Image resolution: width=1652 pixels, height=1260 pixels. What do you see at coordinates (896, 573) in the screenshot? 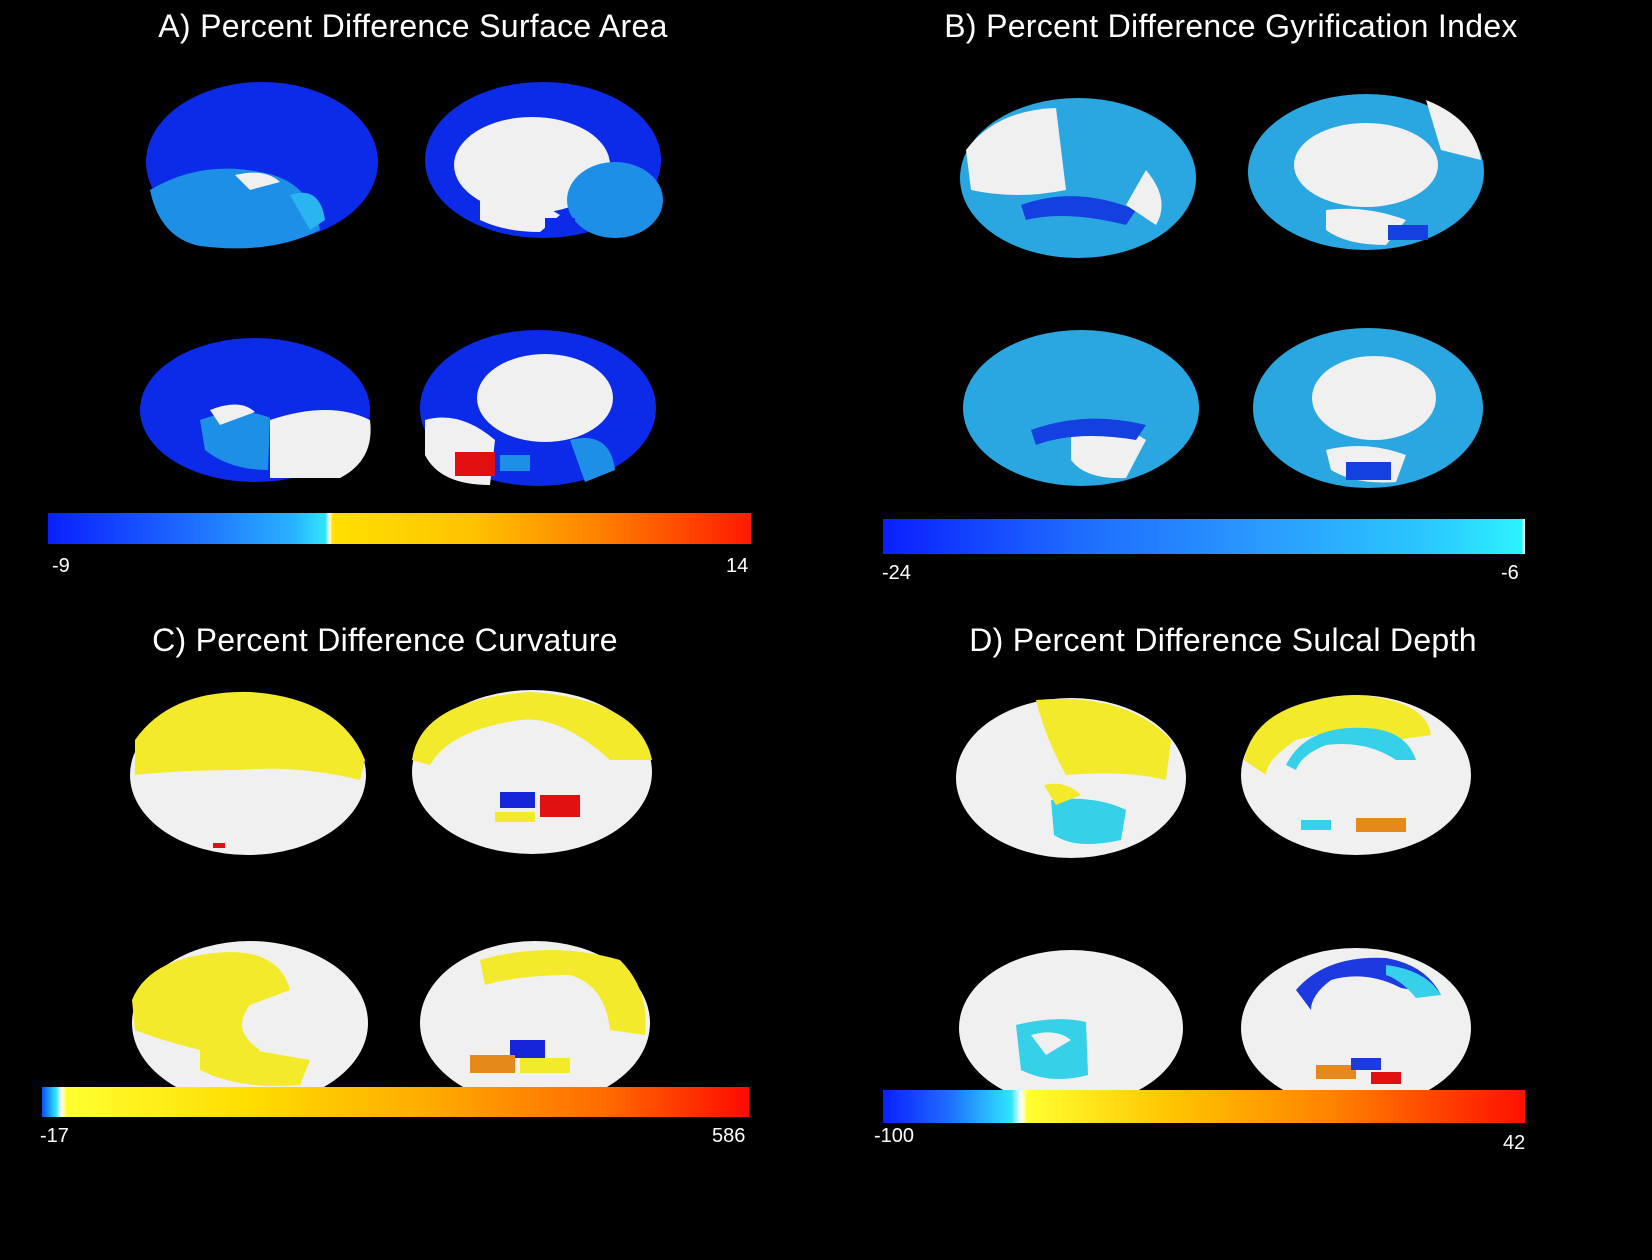
I see `panel-b-colorbar-min: -24` at bounding box center [896, 573].